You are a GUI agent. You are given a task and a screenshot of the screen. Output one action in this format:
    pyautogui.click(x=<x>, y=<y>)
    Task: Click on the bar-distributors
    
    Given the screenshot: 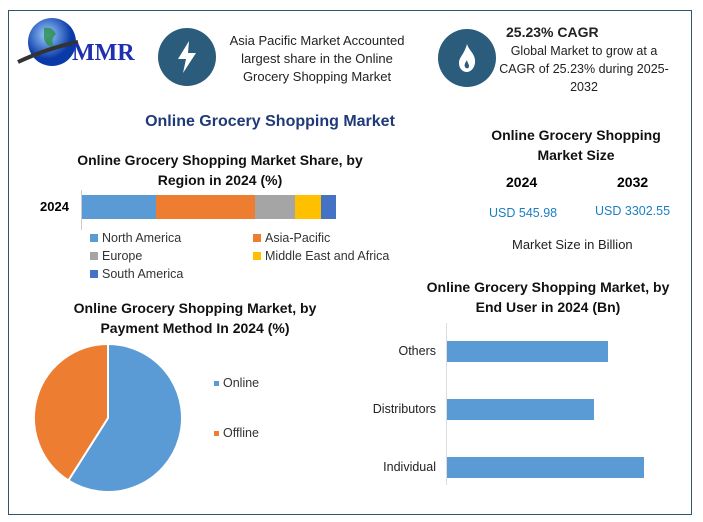 What is the action you would take?
    pyautogui.click(x=520, y=409)
    